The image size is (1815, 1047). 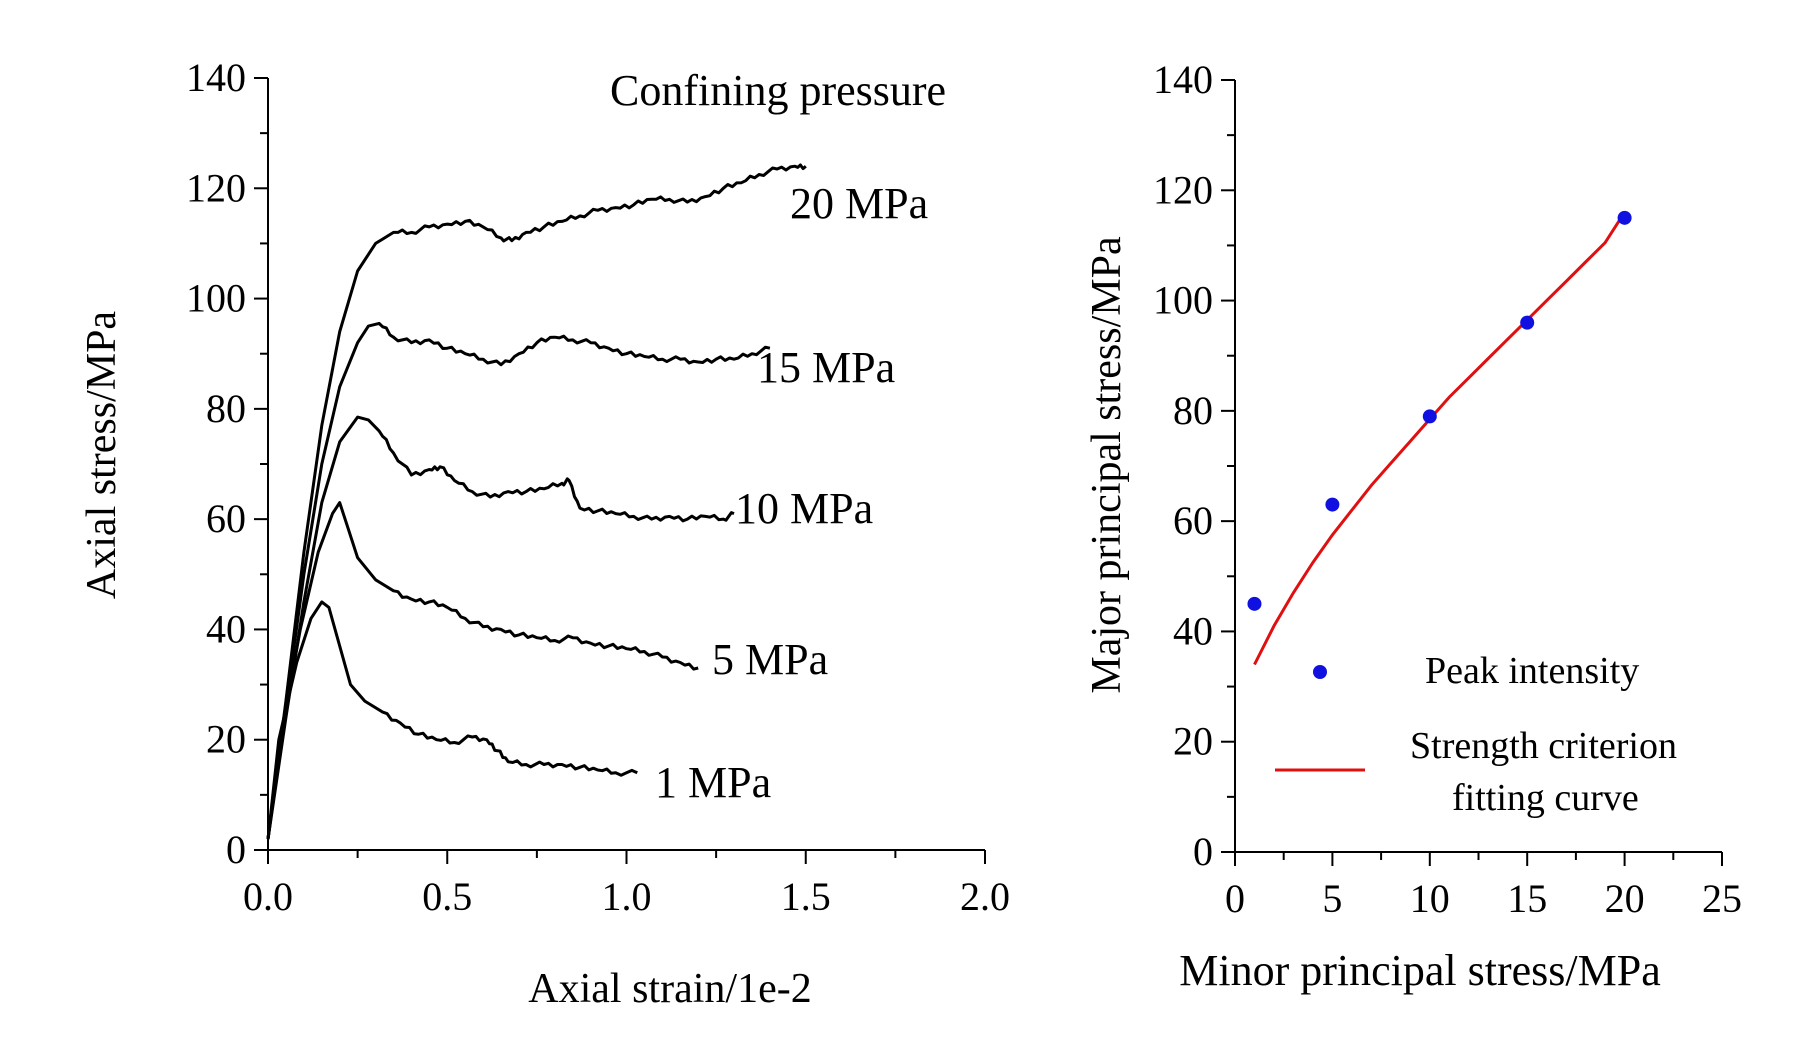 What do you see at coordinates (226, 408) in the screenshot?
I see `left-y-tick-label: 80` at bounding box center [226, 408].